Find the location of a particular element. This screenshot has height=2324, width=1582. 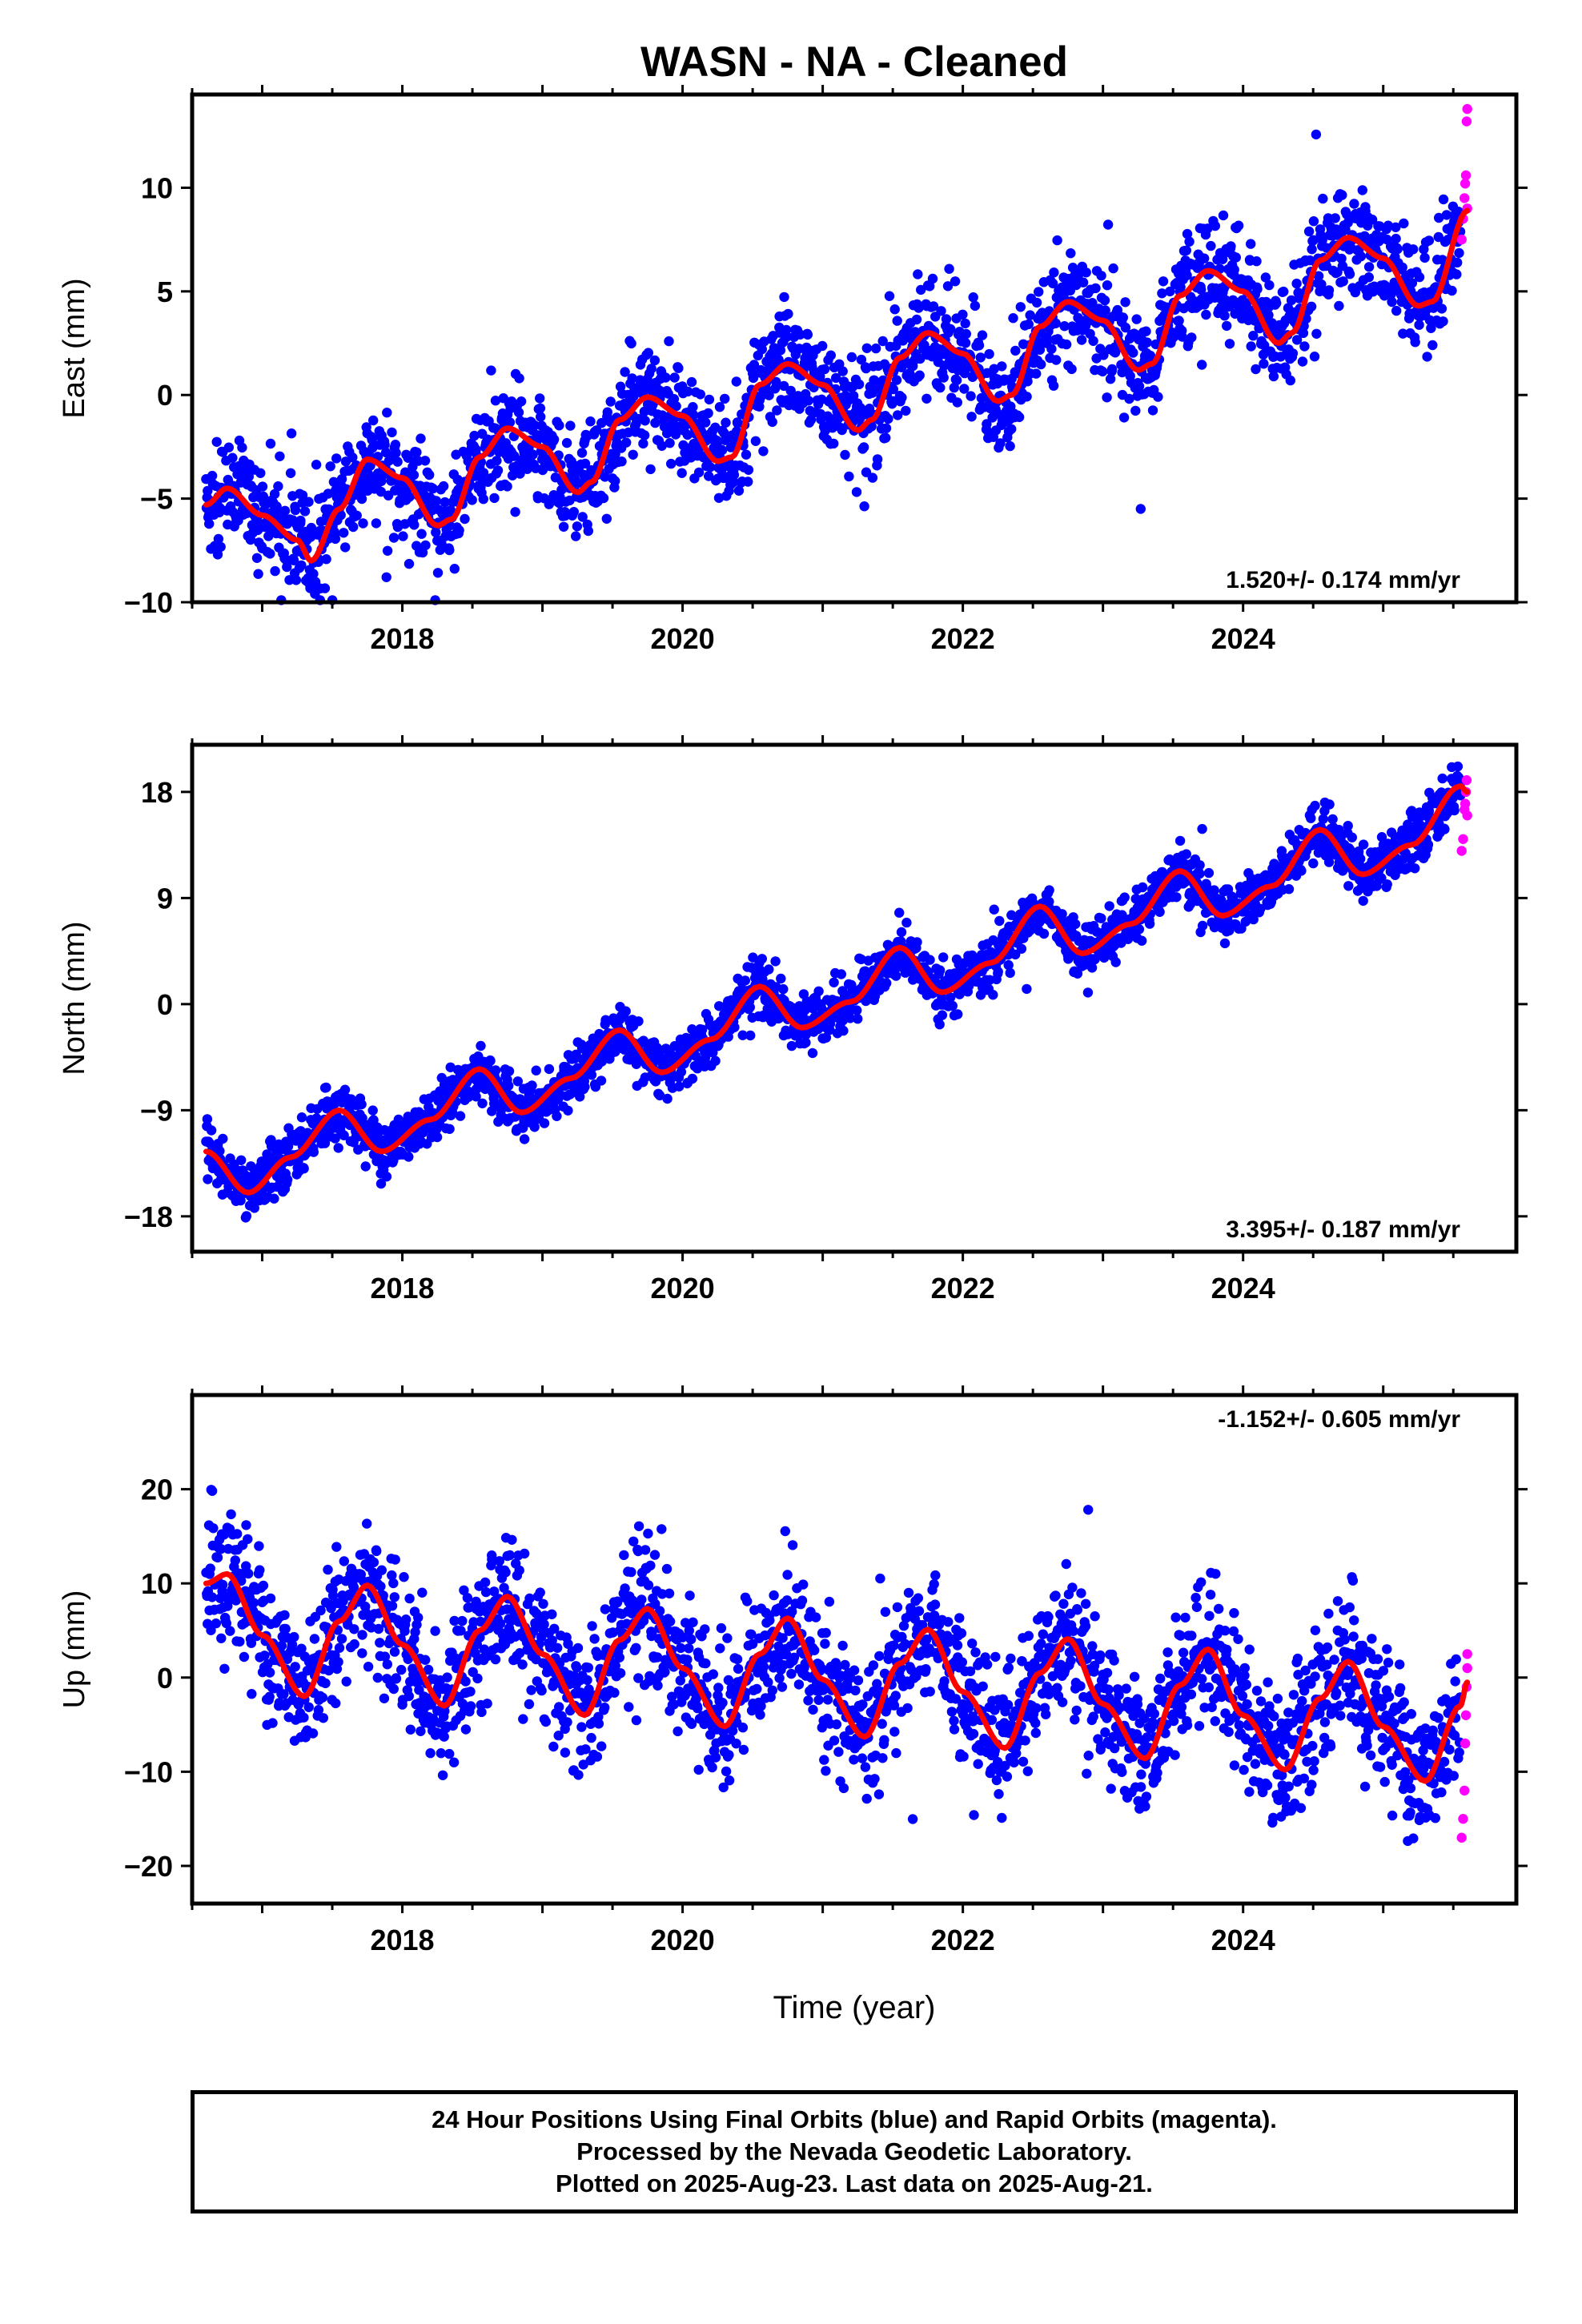

north-rapid-point is located at coordinates (1463, 839).